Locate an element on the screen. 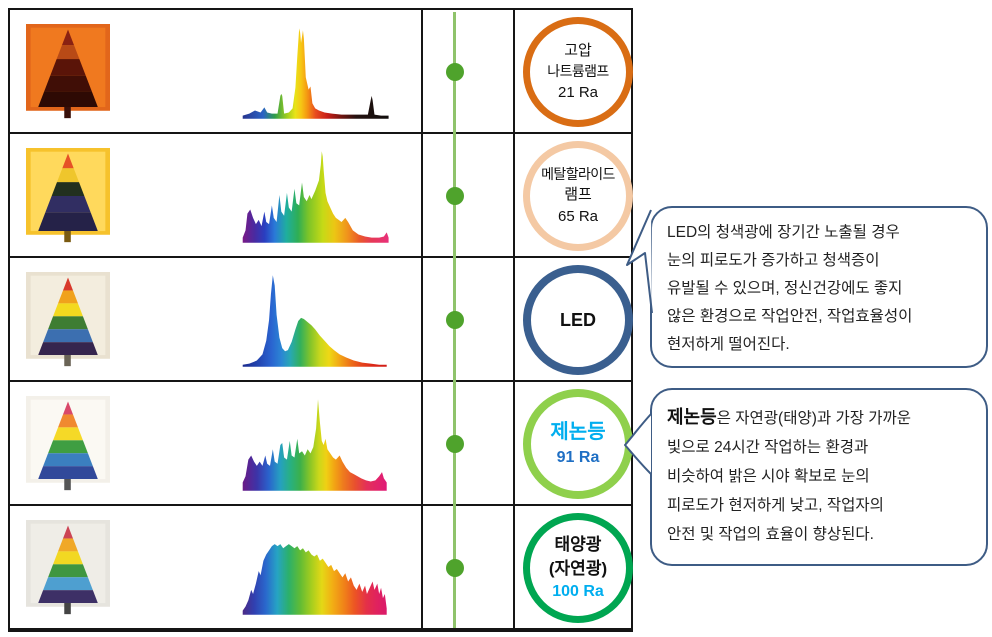 The image size is (992, 637). badge-metal-halide: 메탈할라이드 램프 65 Ra is located at coordinates (578, 196).